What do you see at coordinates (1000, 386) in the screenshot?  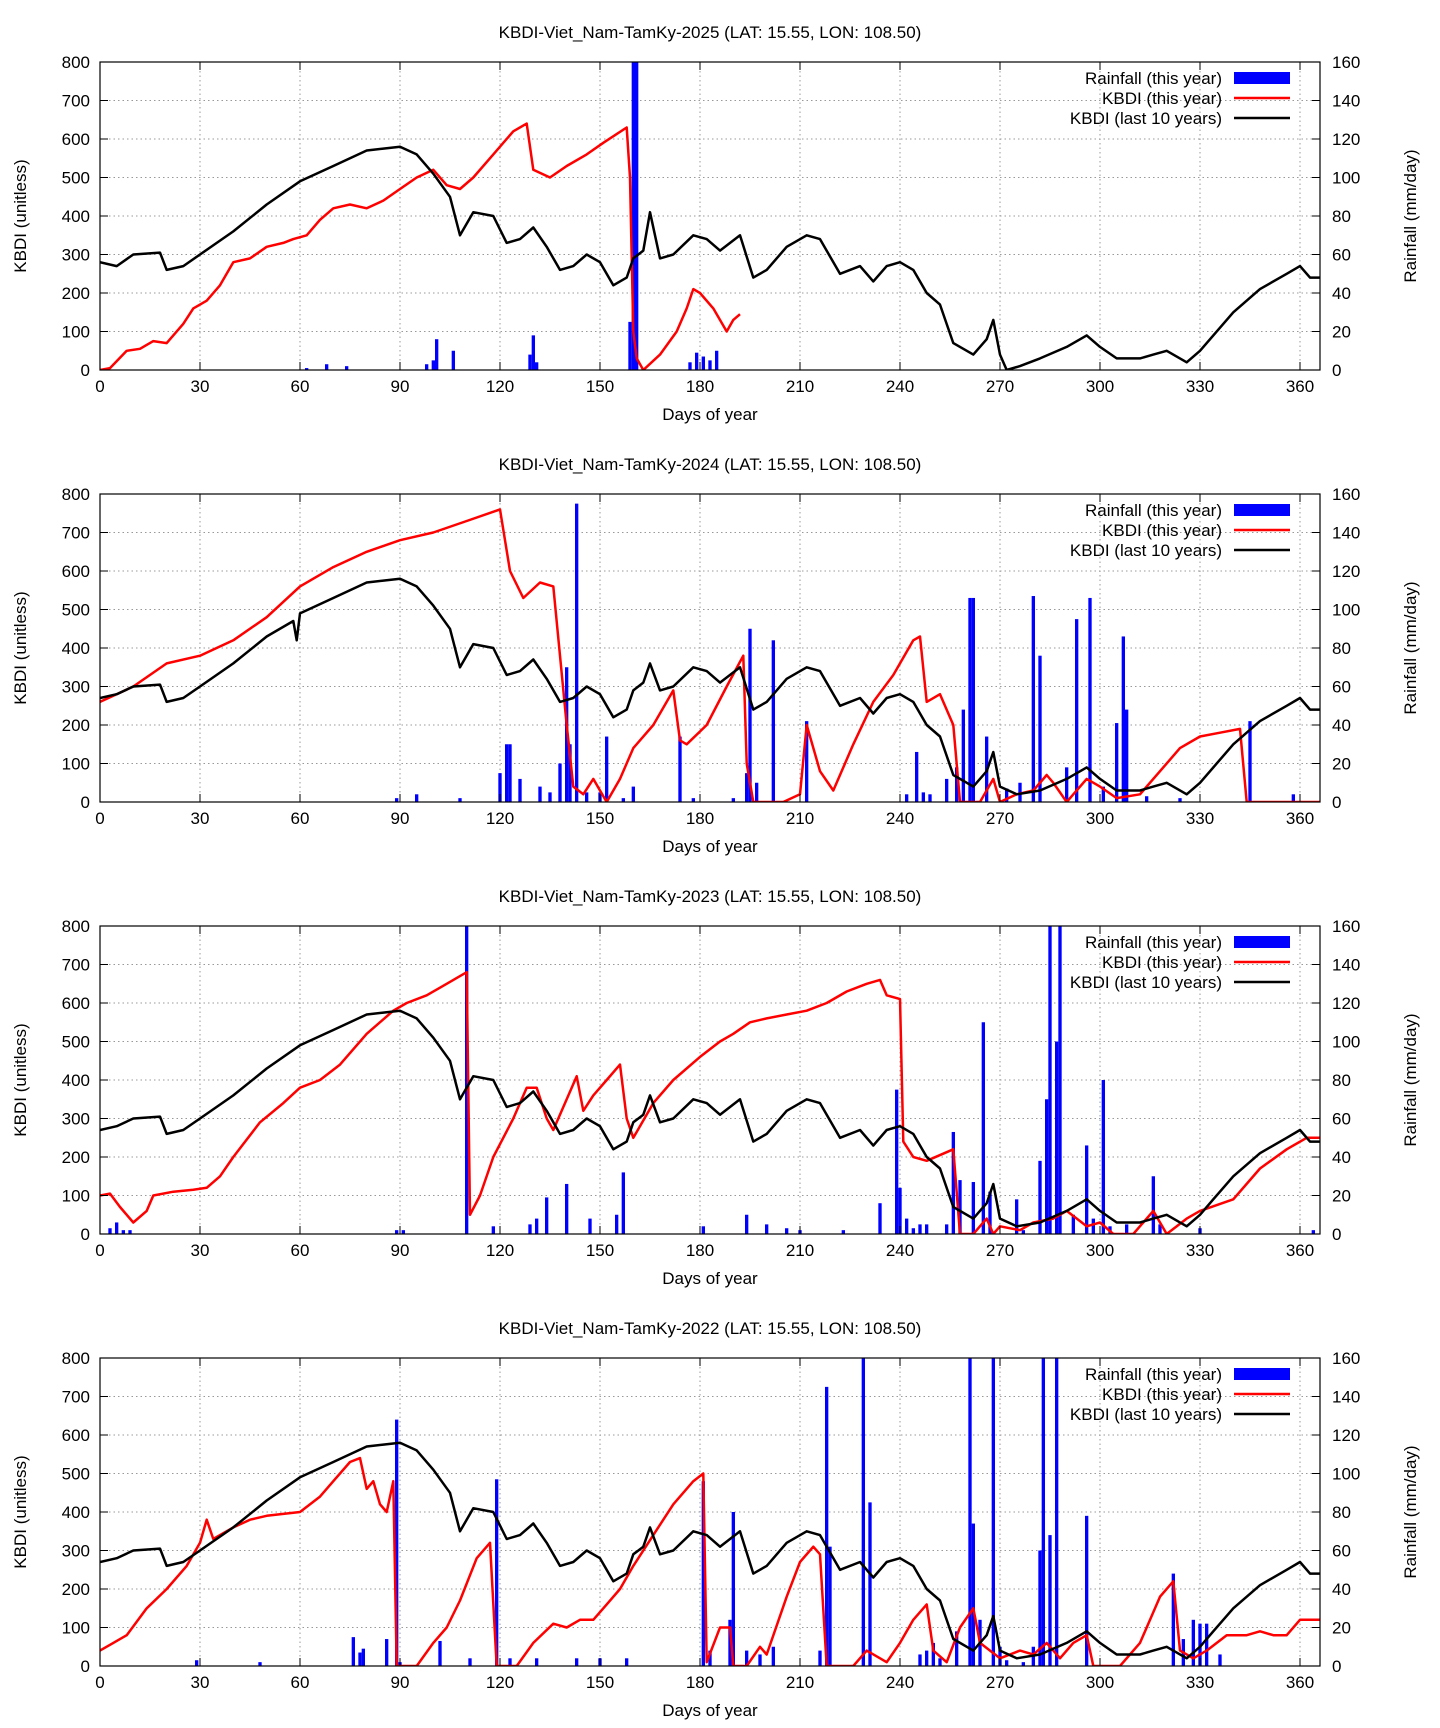 I see `x-tick-label: 270` at bounding box center [1000, 386].